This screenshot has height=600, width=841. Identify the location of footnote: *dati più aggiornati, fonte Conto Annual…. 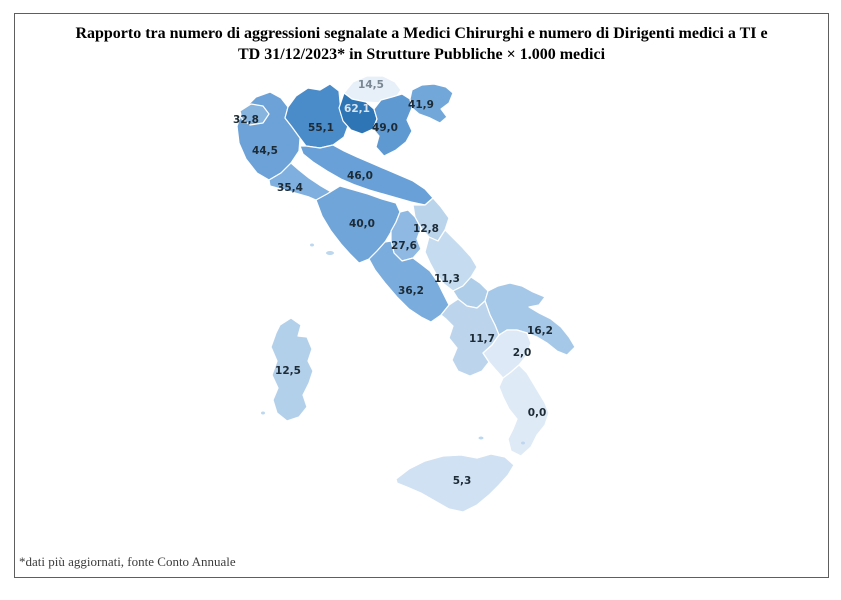
(127, 561).